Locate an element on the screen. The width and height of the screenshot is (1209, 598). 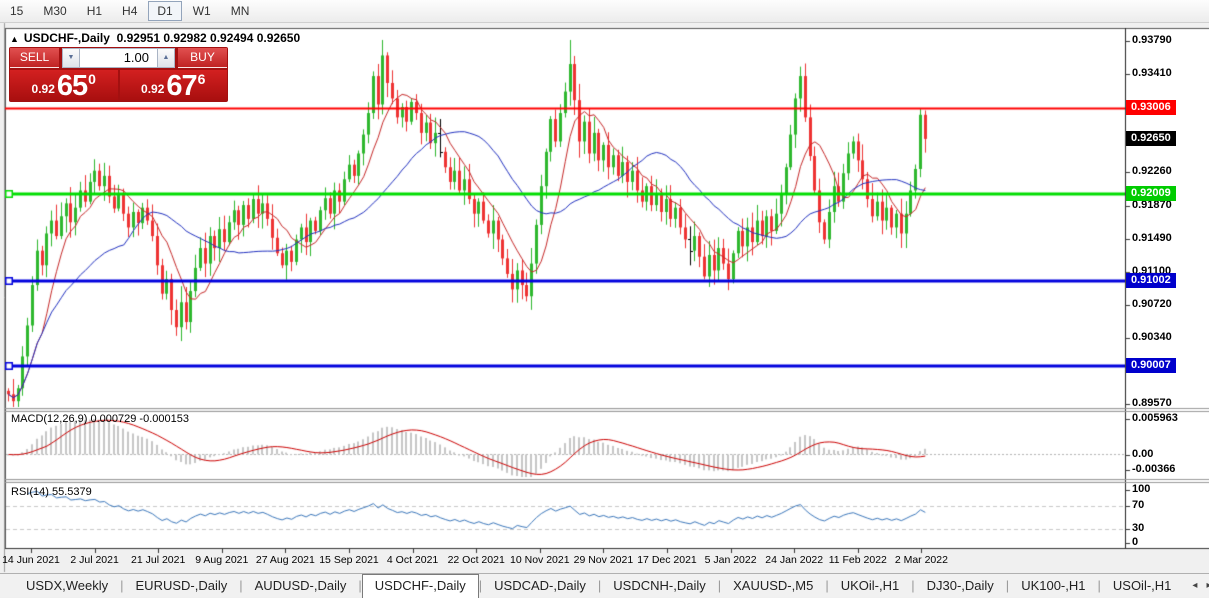
macd-axis-tick: -0.00366 is located at coordinates (1154, 469).